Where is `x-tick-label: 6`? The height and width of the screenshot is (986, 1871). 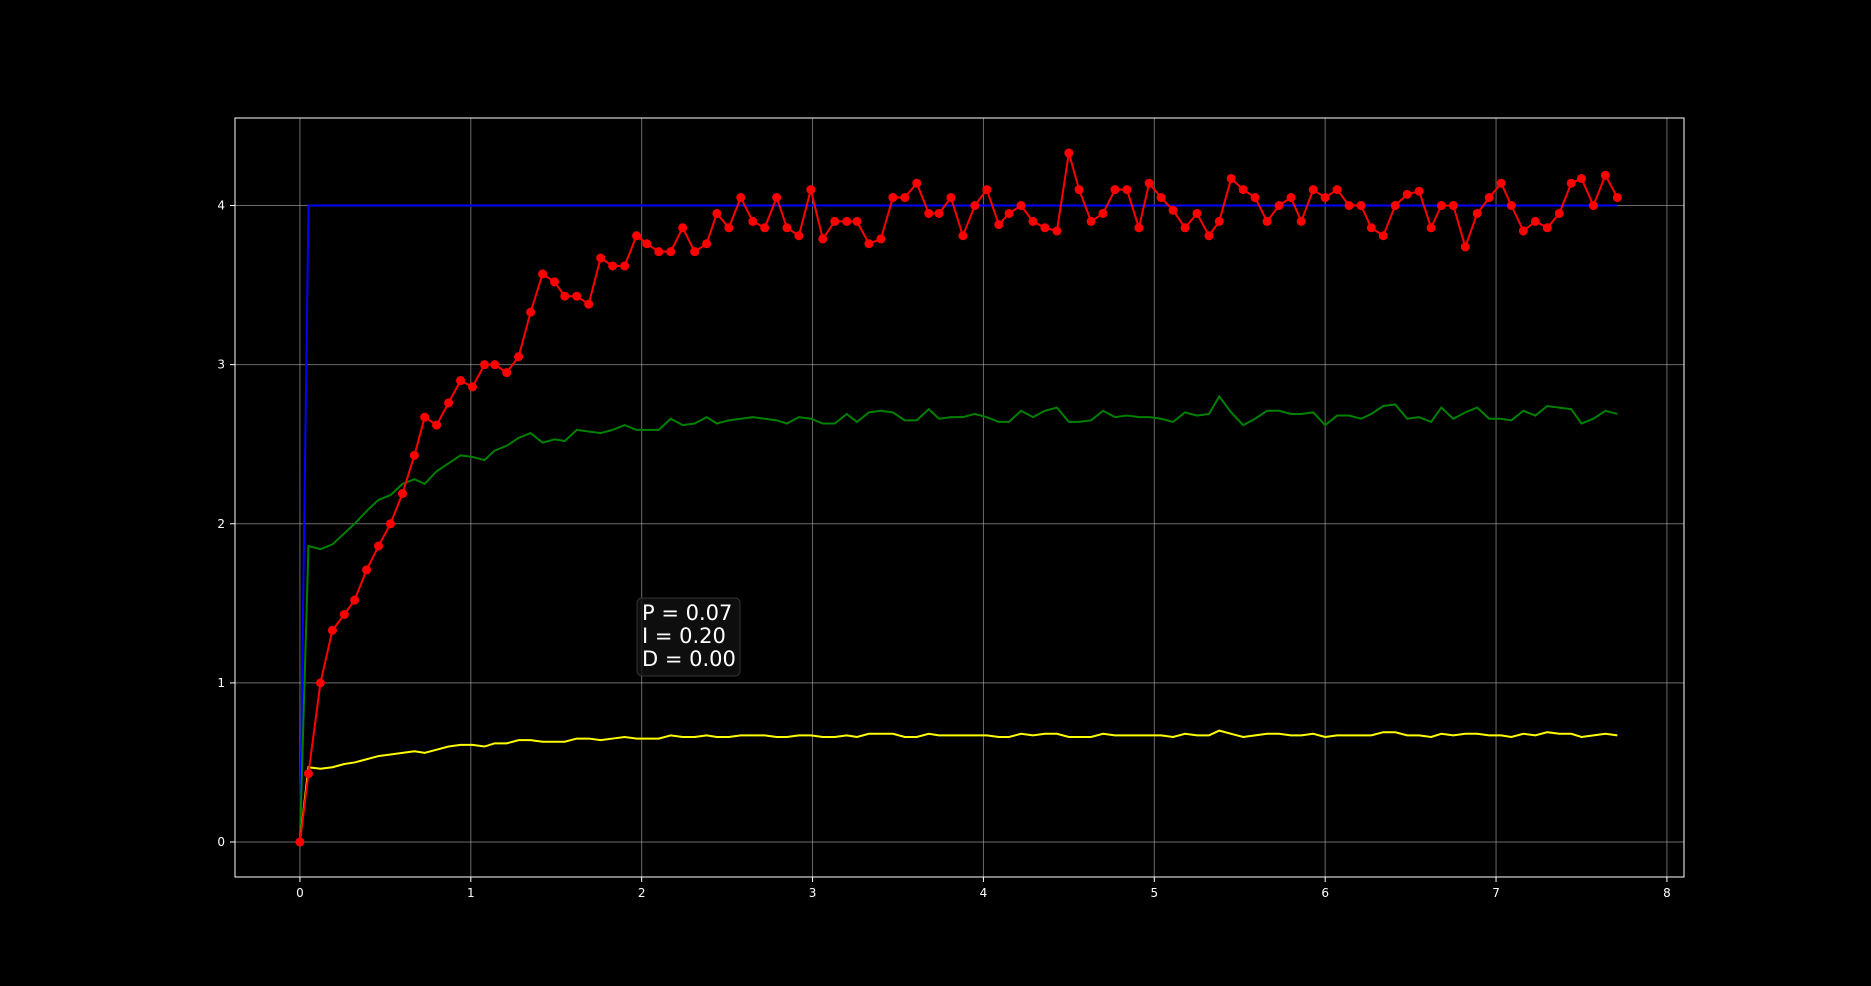 x-tick-label: 6 is located at coordinates (1325, 893).